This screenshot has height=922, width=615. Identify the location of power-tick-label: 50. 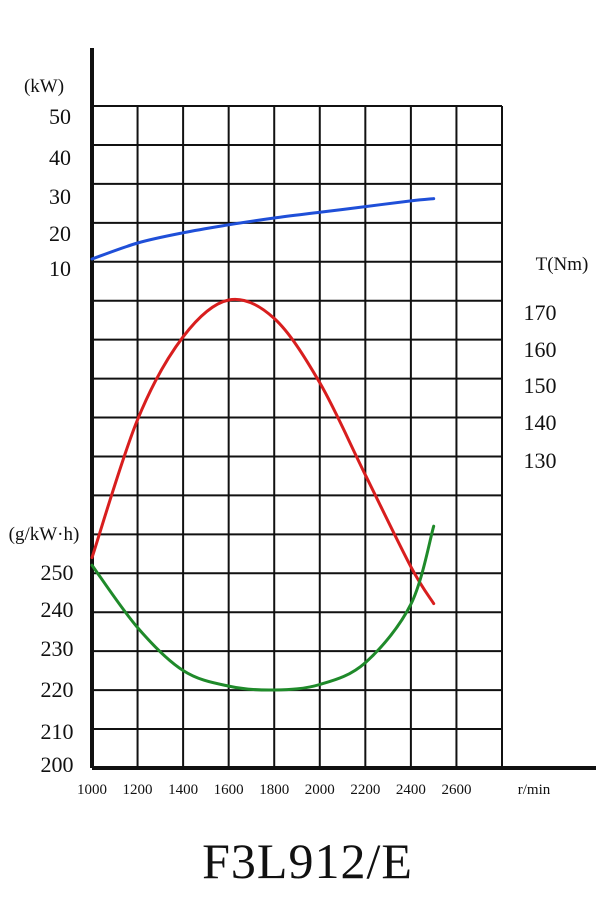
(60, 116).